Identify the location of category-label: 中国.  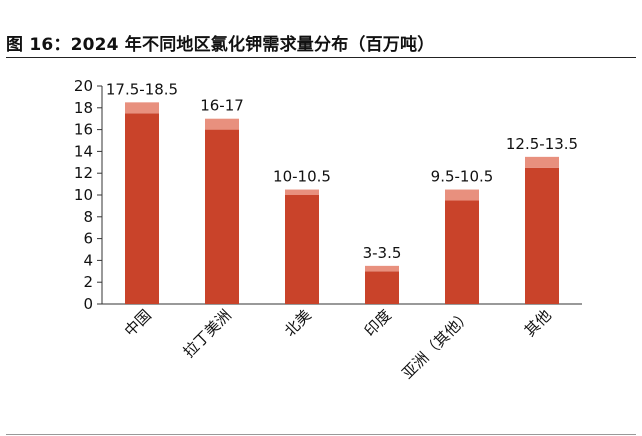
(138, 323).